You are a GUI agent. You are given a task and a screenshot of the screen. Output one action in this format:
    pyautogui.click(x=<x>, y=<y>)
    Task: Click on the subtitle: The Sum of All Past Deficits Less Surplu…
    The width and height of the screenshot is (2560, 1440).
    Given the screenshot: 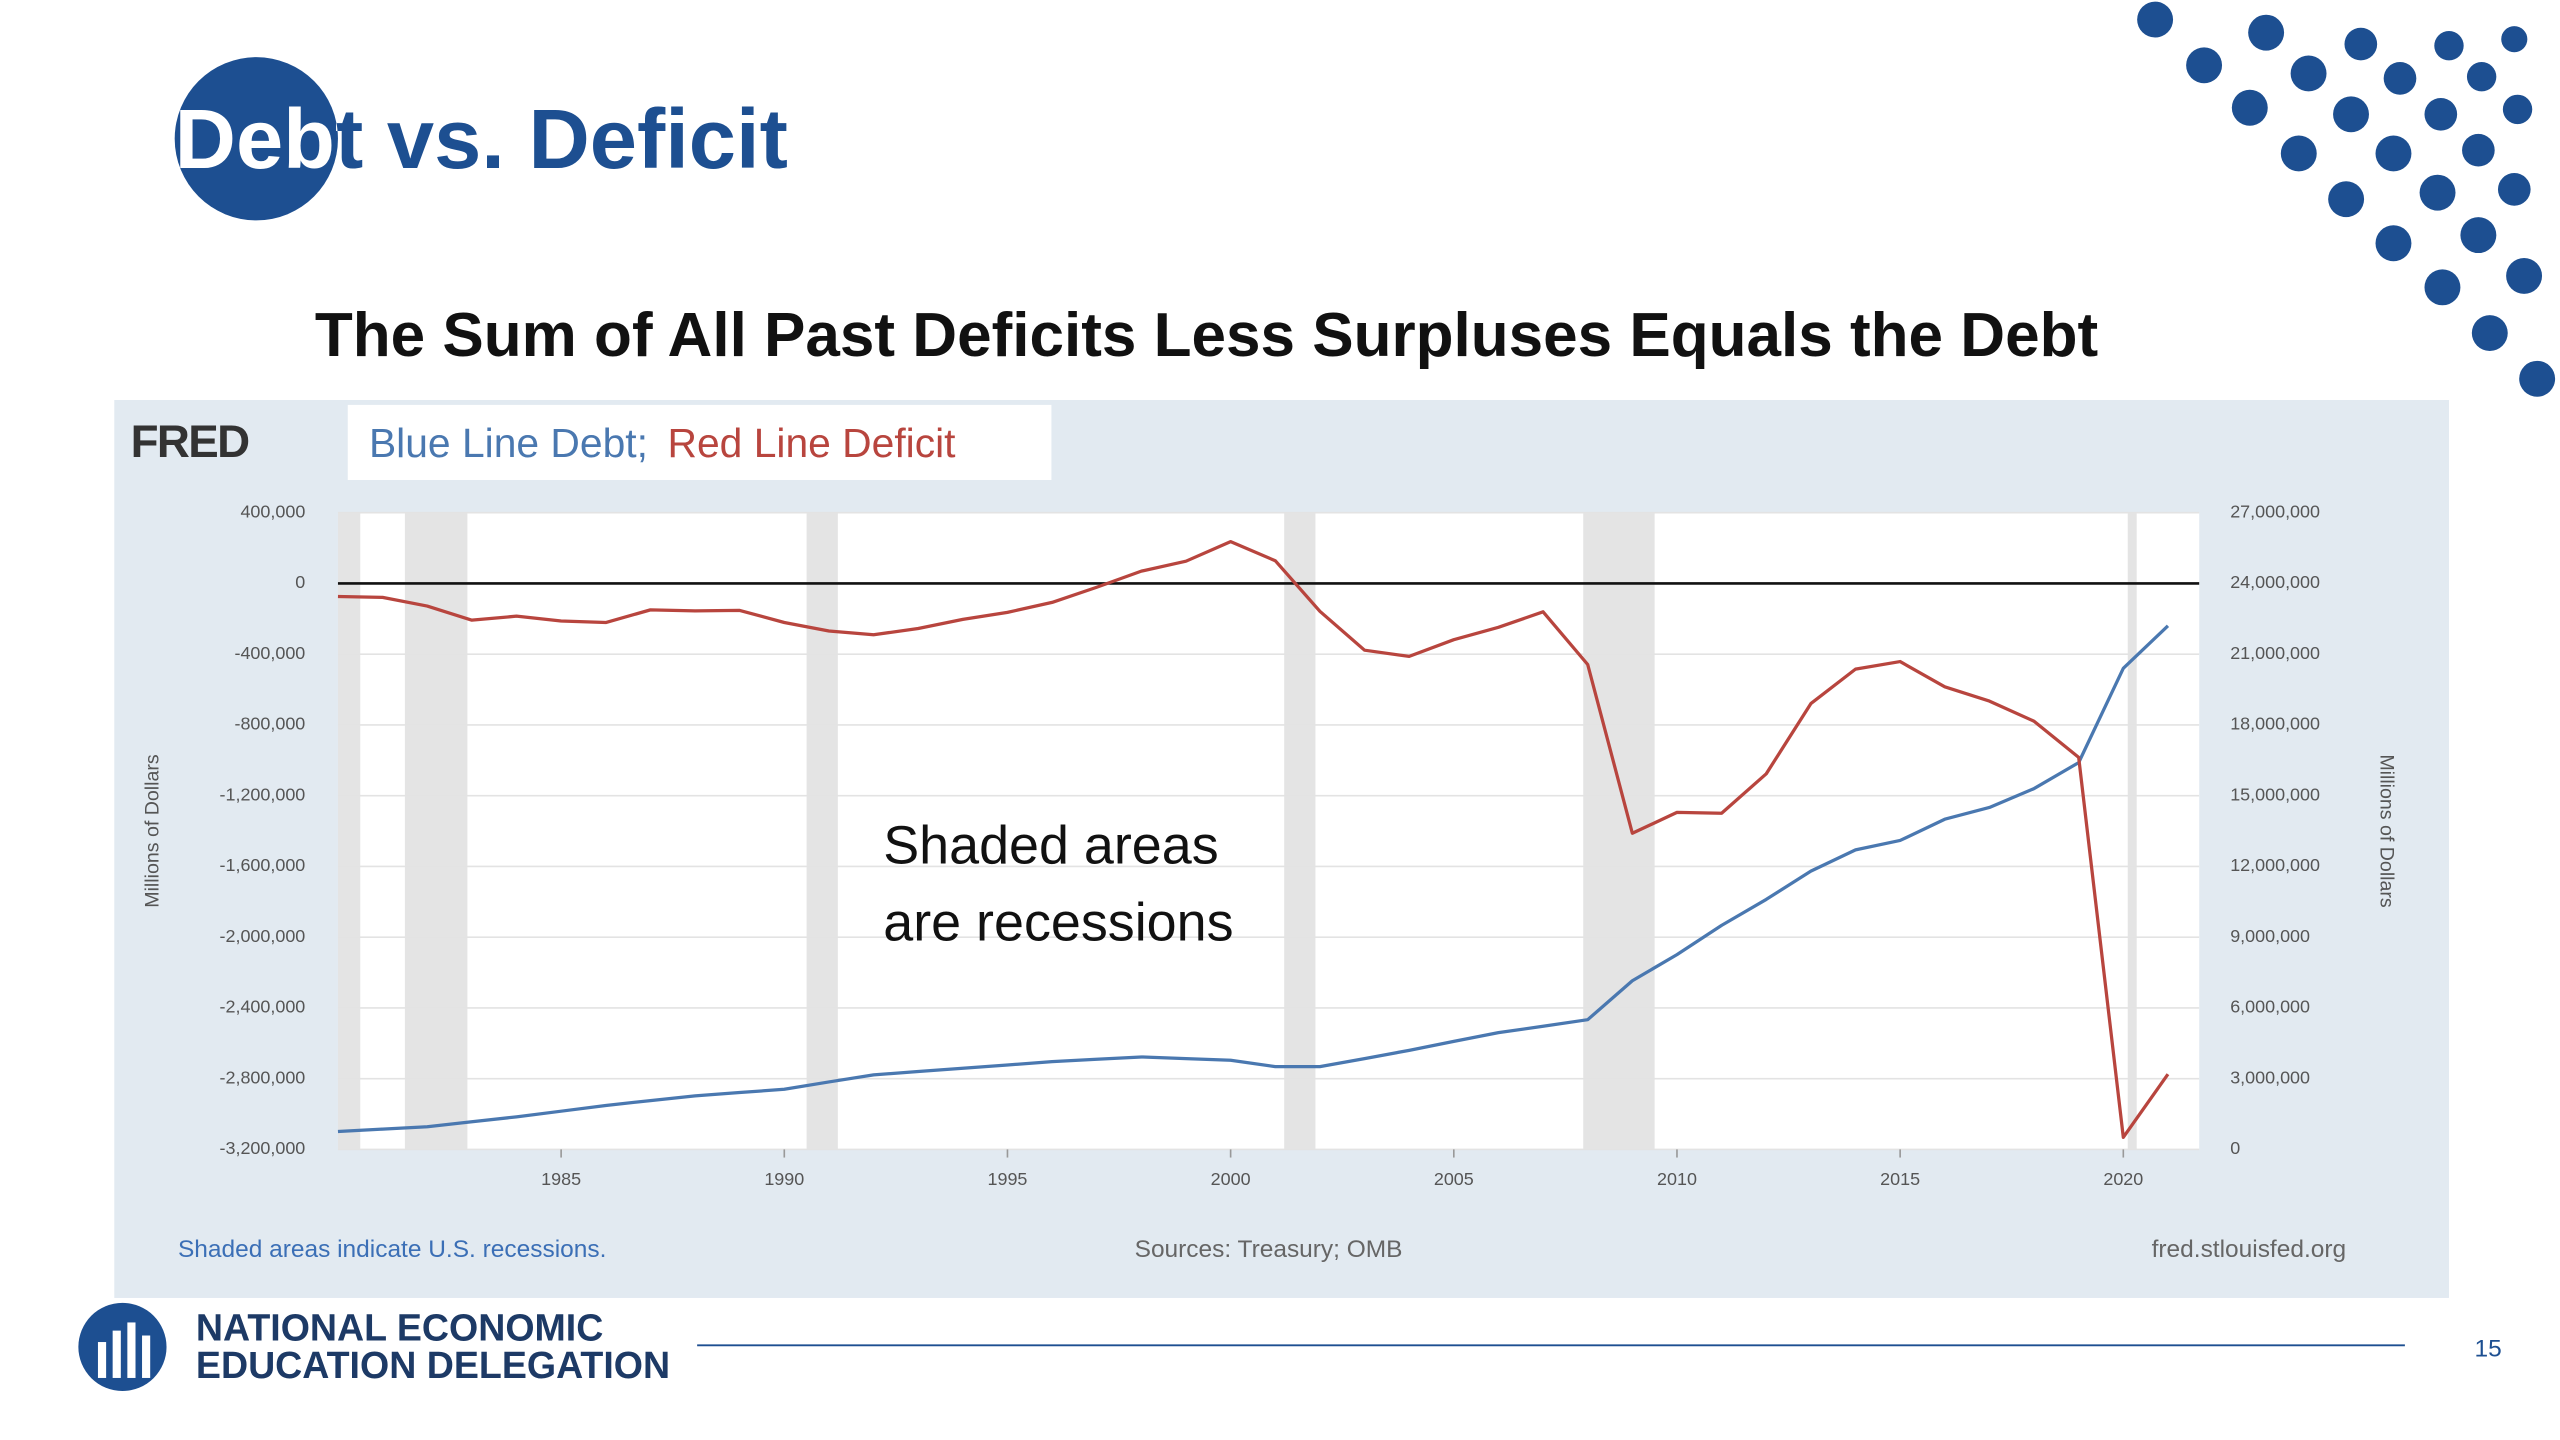 What is the action you would take?
    pyautogui.click(x=1206, y=335)
    